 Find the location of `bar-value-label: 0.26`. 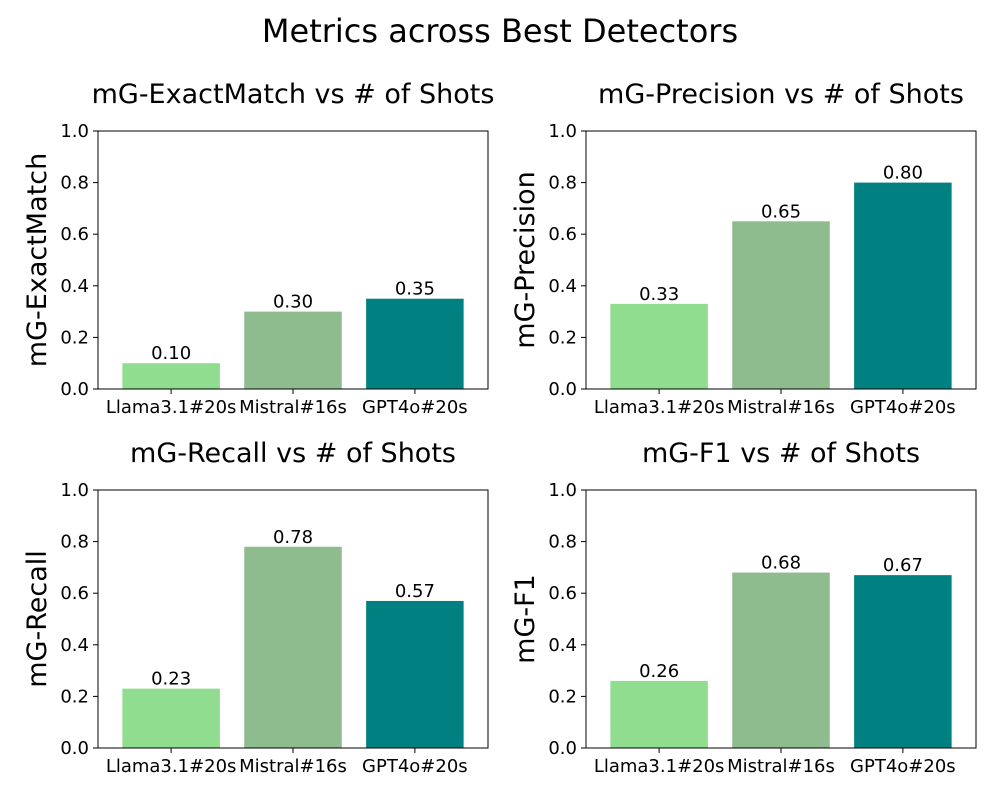

bar-value-label: 0.26 is located at coordinates (659, 671).